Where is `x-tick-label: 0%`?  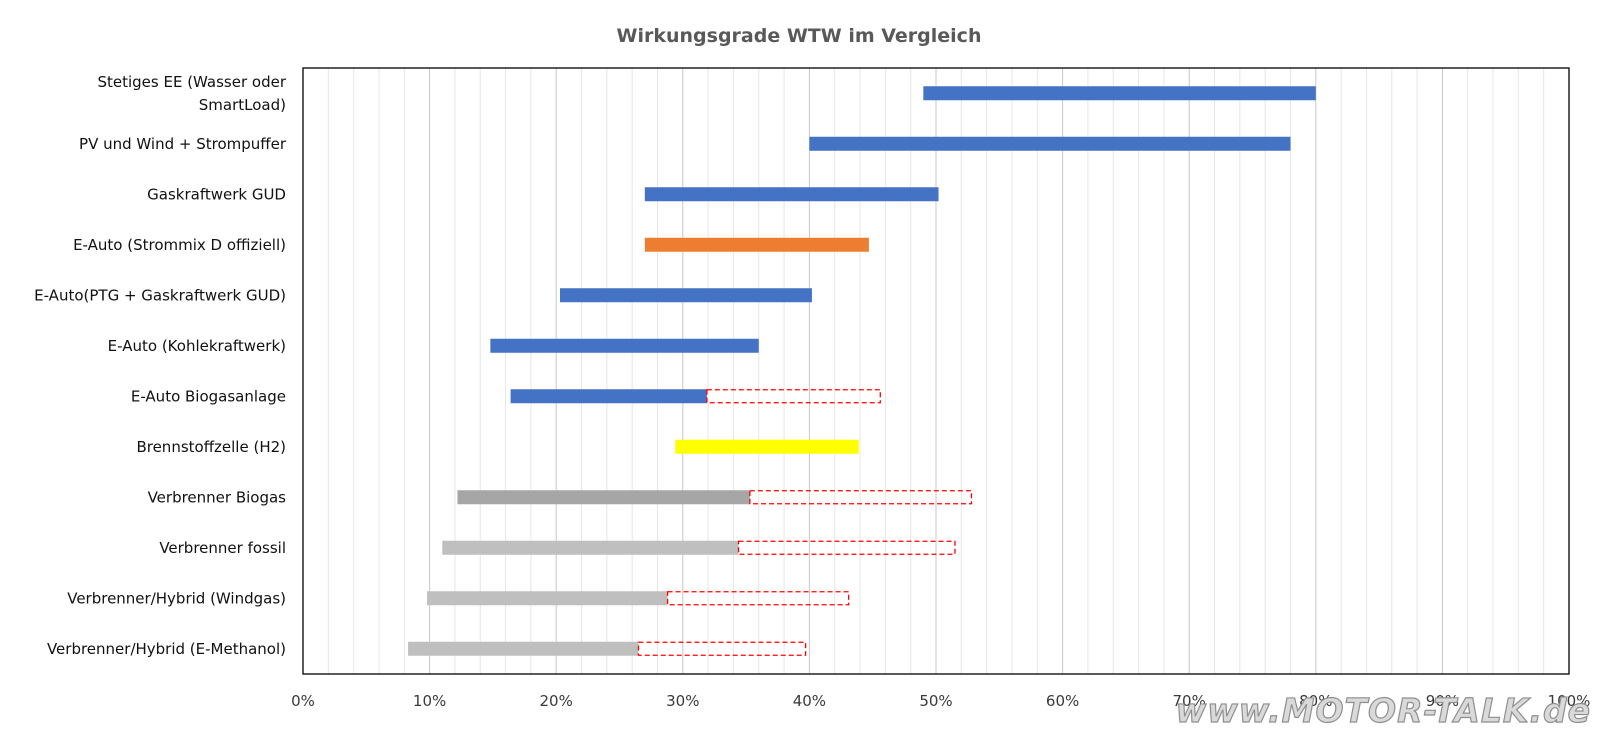
x-tick-label: 0% is located at coordinates (303, 701).